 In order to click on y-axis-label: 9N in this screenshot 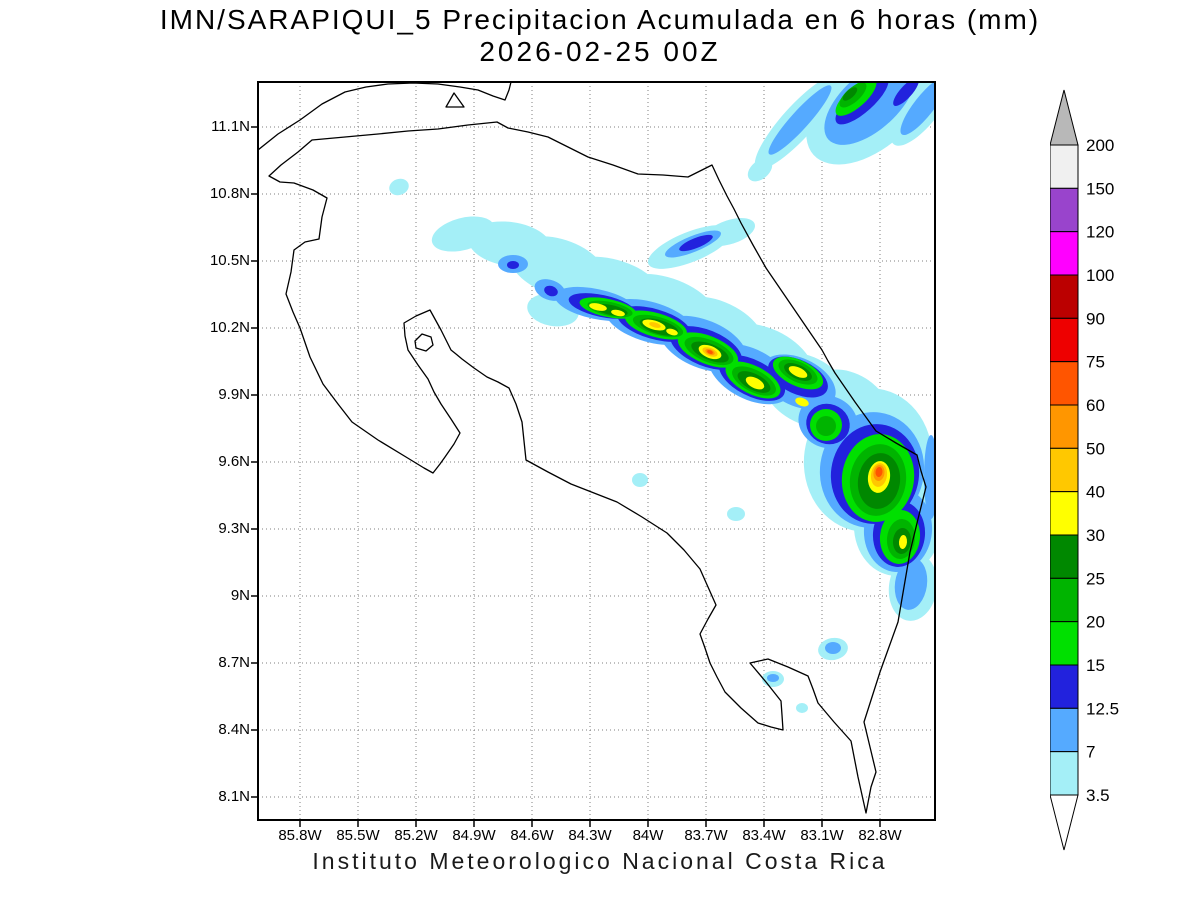, I will do `click(240, 595)`.